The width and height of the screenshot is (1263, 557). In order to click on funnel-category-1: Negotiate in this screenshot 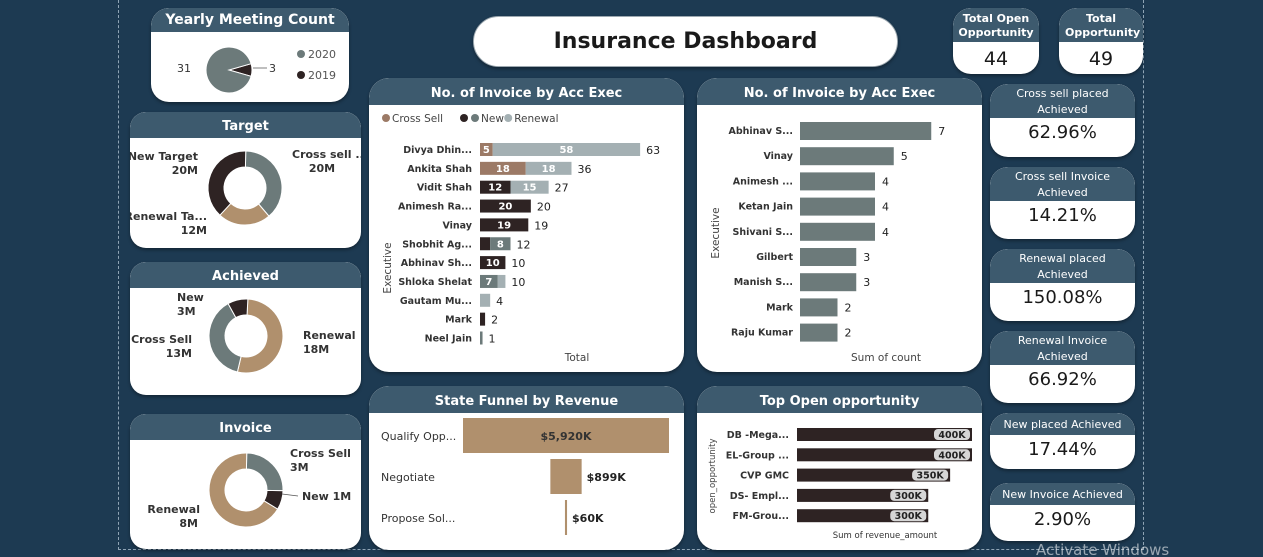, I will do `click(408, 477)`.